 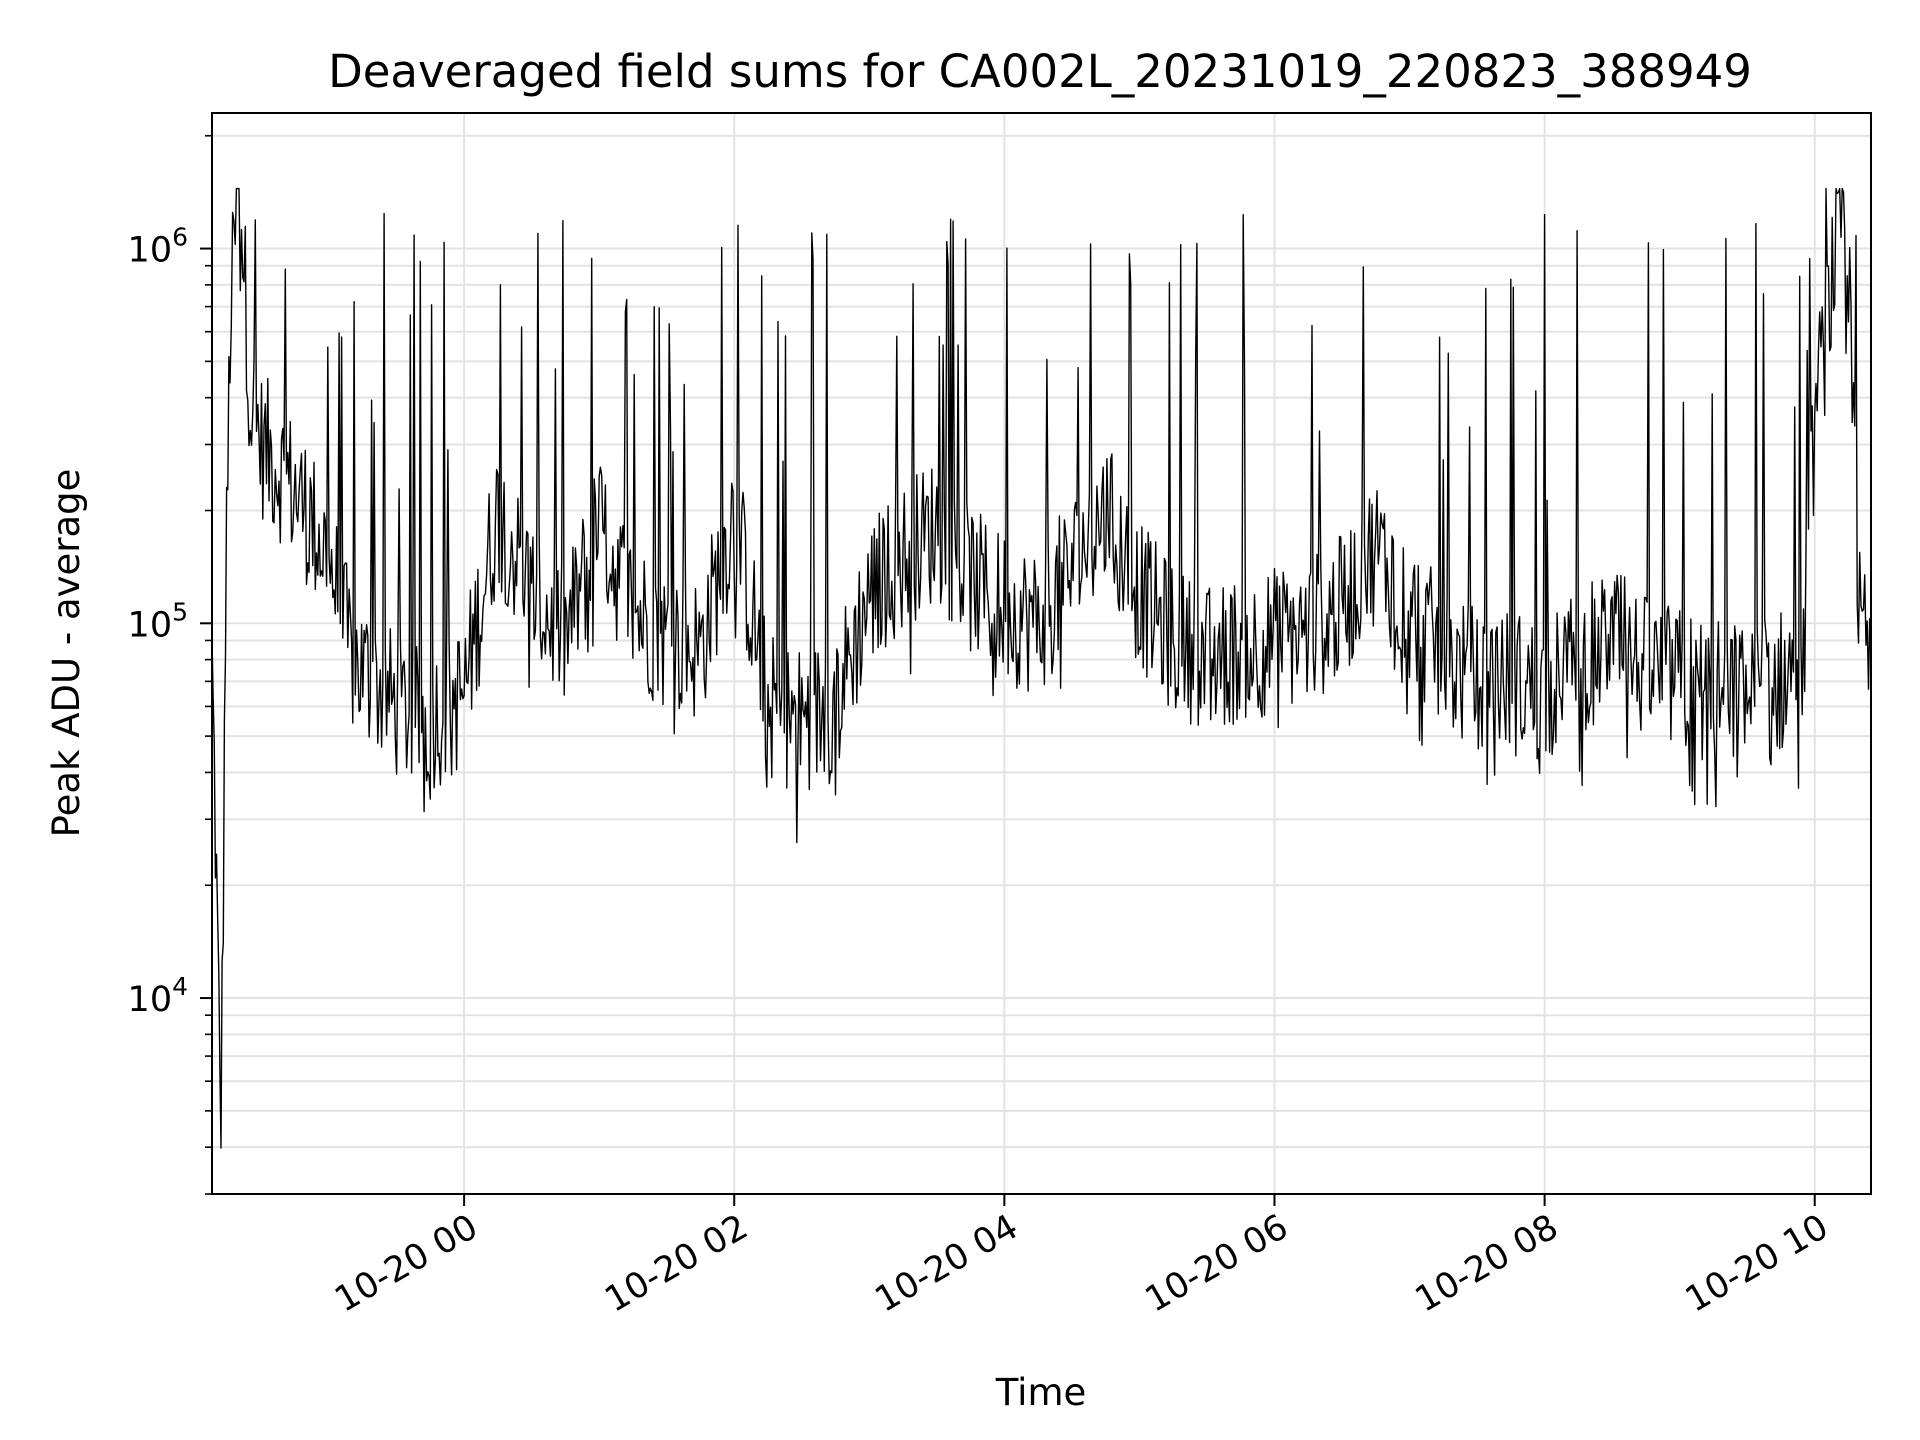 What do you see at coordinates (158, 996) in the screenshot?
I see `y-tick-label: 10⁴` at bounding box center [158, 996].